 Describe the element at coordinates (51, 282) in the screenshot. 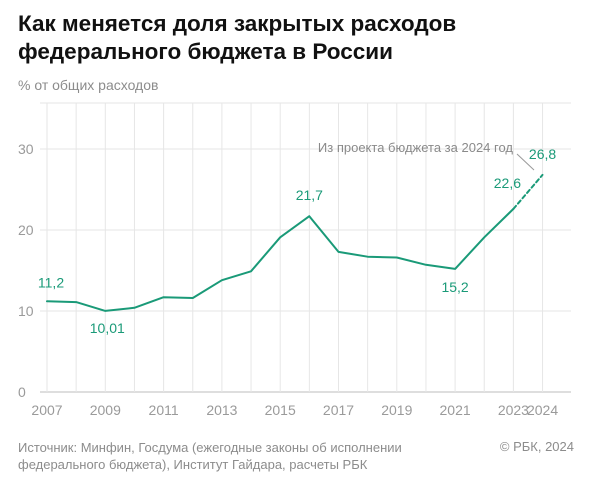

I see `data-label: 11,2` at that location.